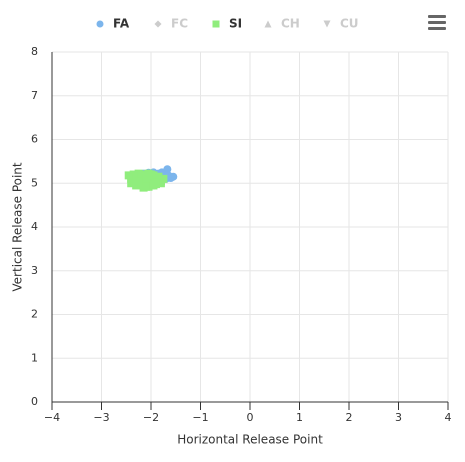 The image size is (465, 462). What do you see at coordinates (349, 417) in the screenshot?
I see `x-tick-label: 2` at bounding box center [349, 417].